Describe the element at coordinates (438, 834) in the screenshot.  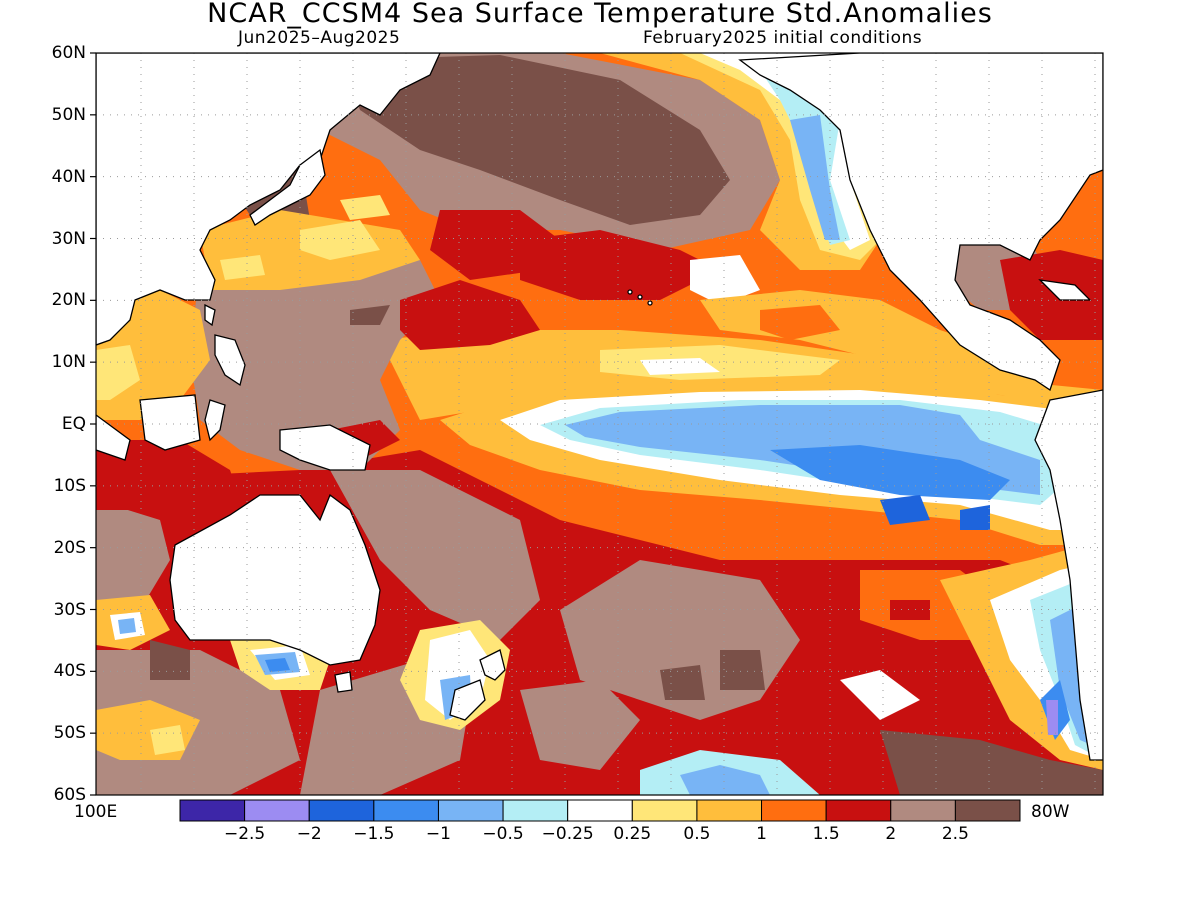
I see `colorbar-label: −1` at that location.